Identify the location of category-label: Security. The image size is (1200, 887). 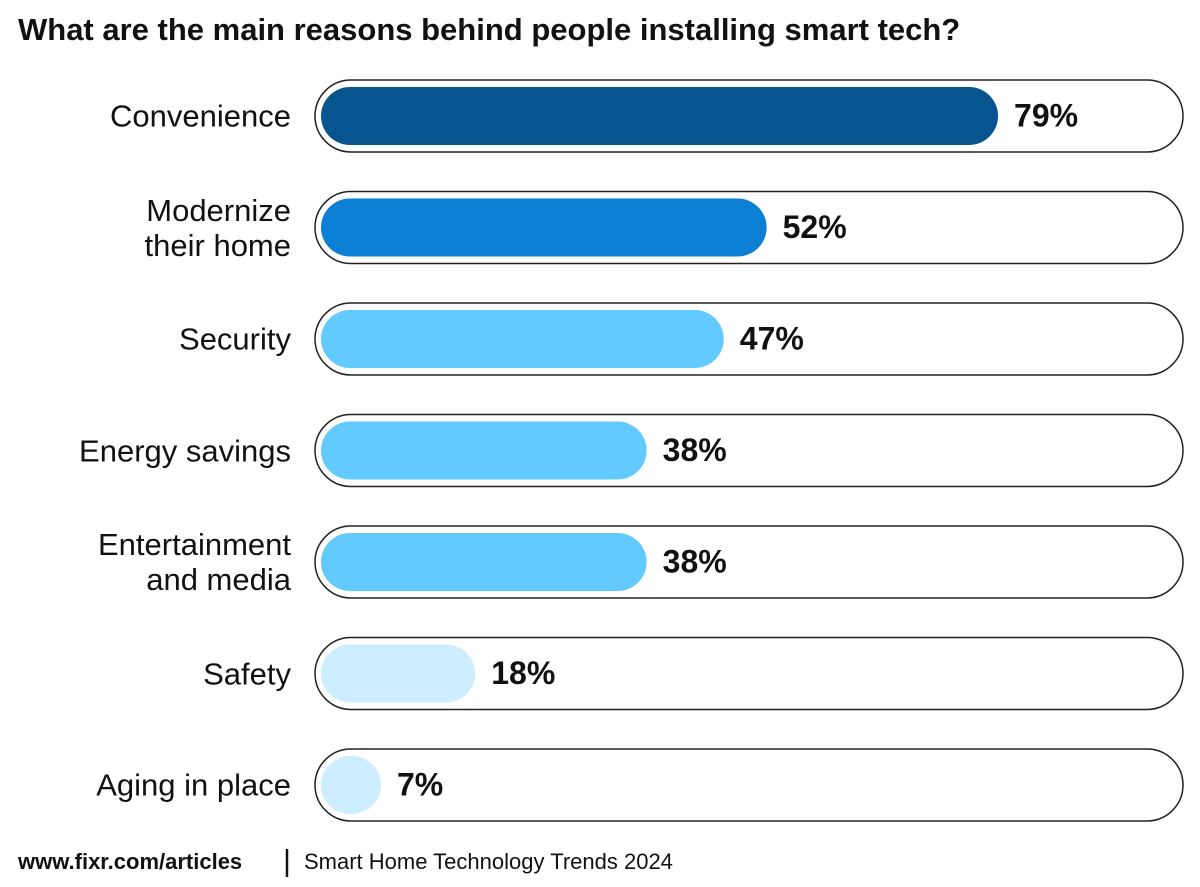
(235, 339).